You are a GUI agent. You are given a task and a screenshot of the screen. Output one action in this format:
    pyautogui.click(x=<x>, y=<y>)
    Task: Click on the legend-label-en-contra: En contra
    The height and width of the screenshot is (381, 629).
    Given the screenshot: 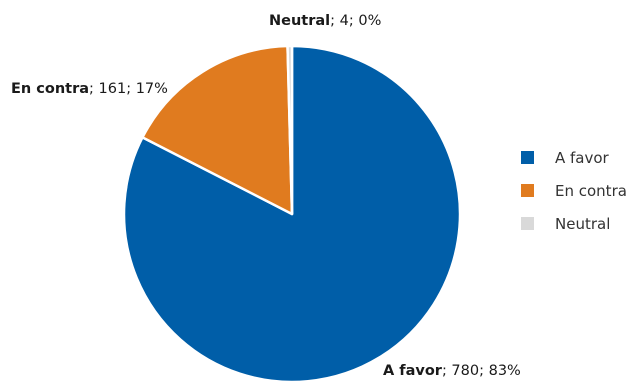 What is the action you would take?
    pyautogui.click(x=591, y=191)
    